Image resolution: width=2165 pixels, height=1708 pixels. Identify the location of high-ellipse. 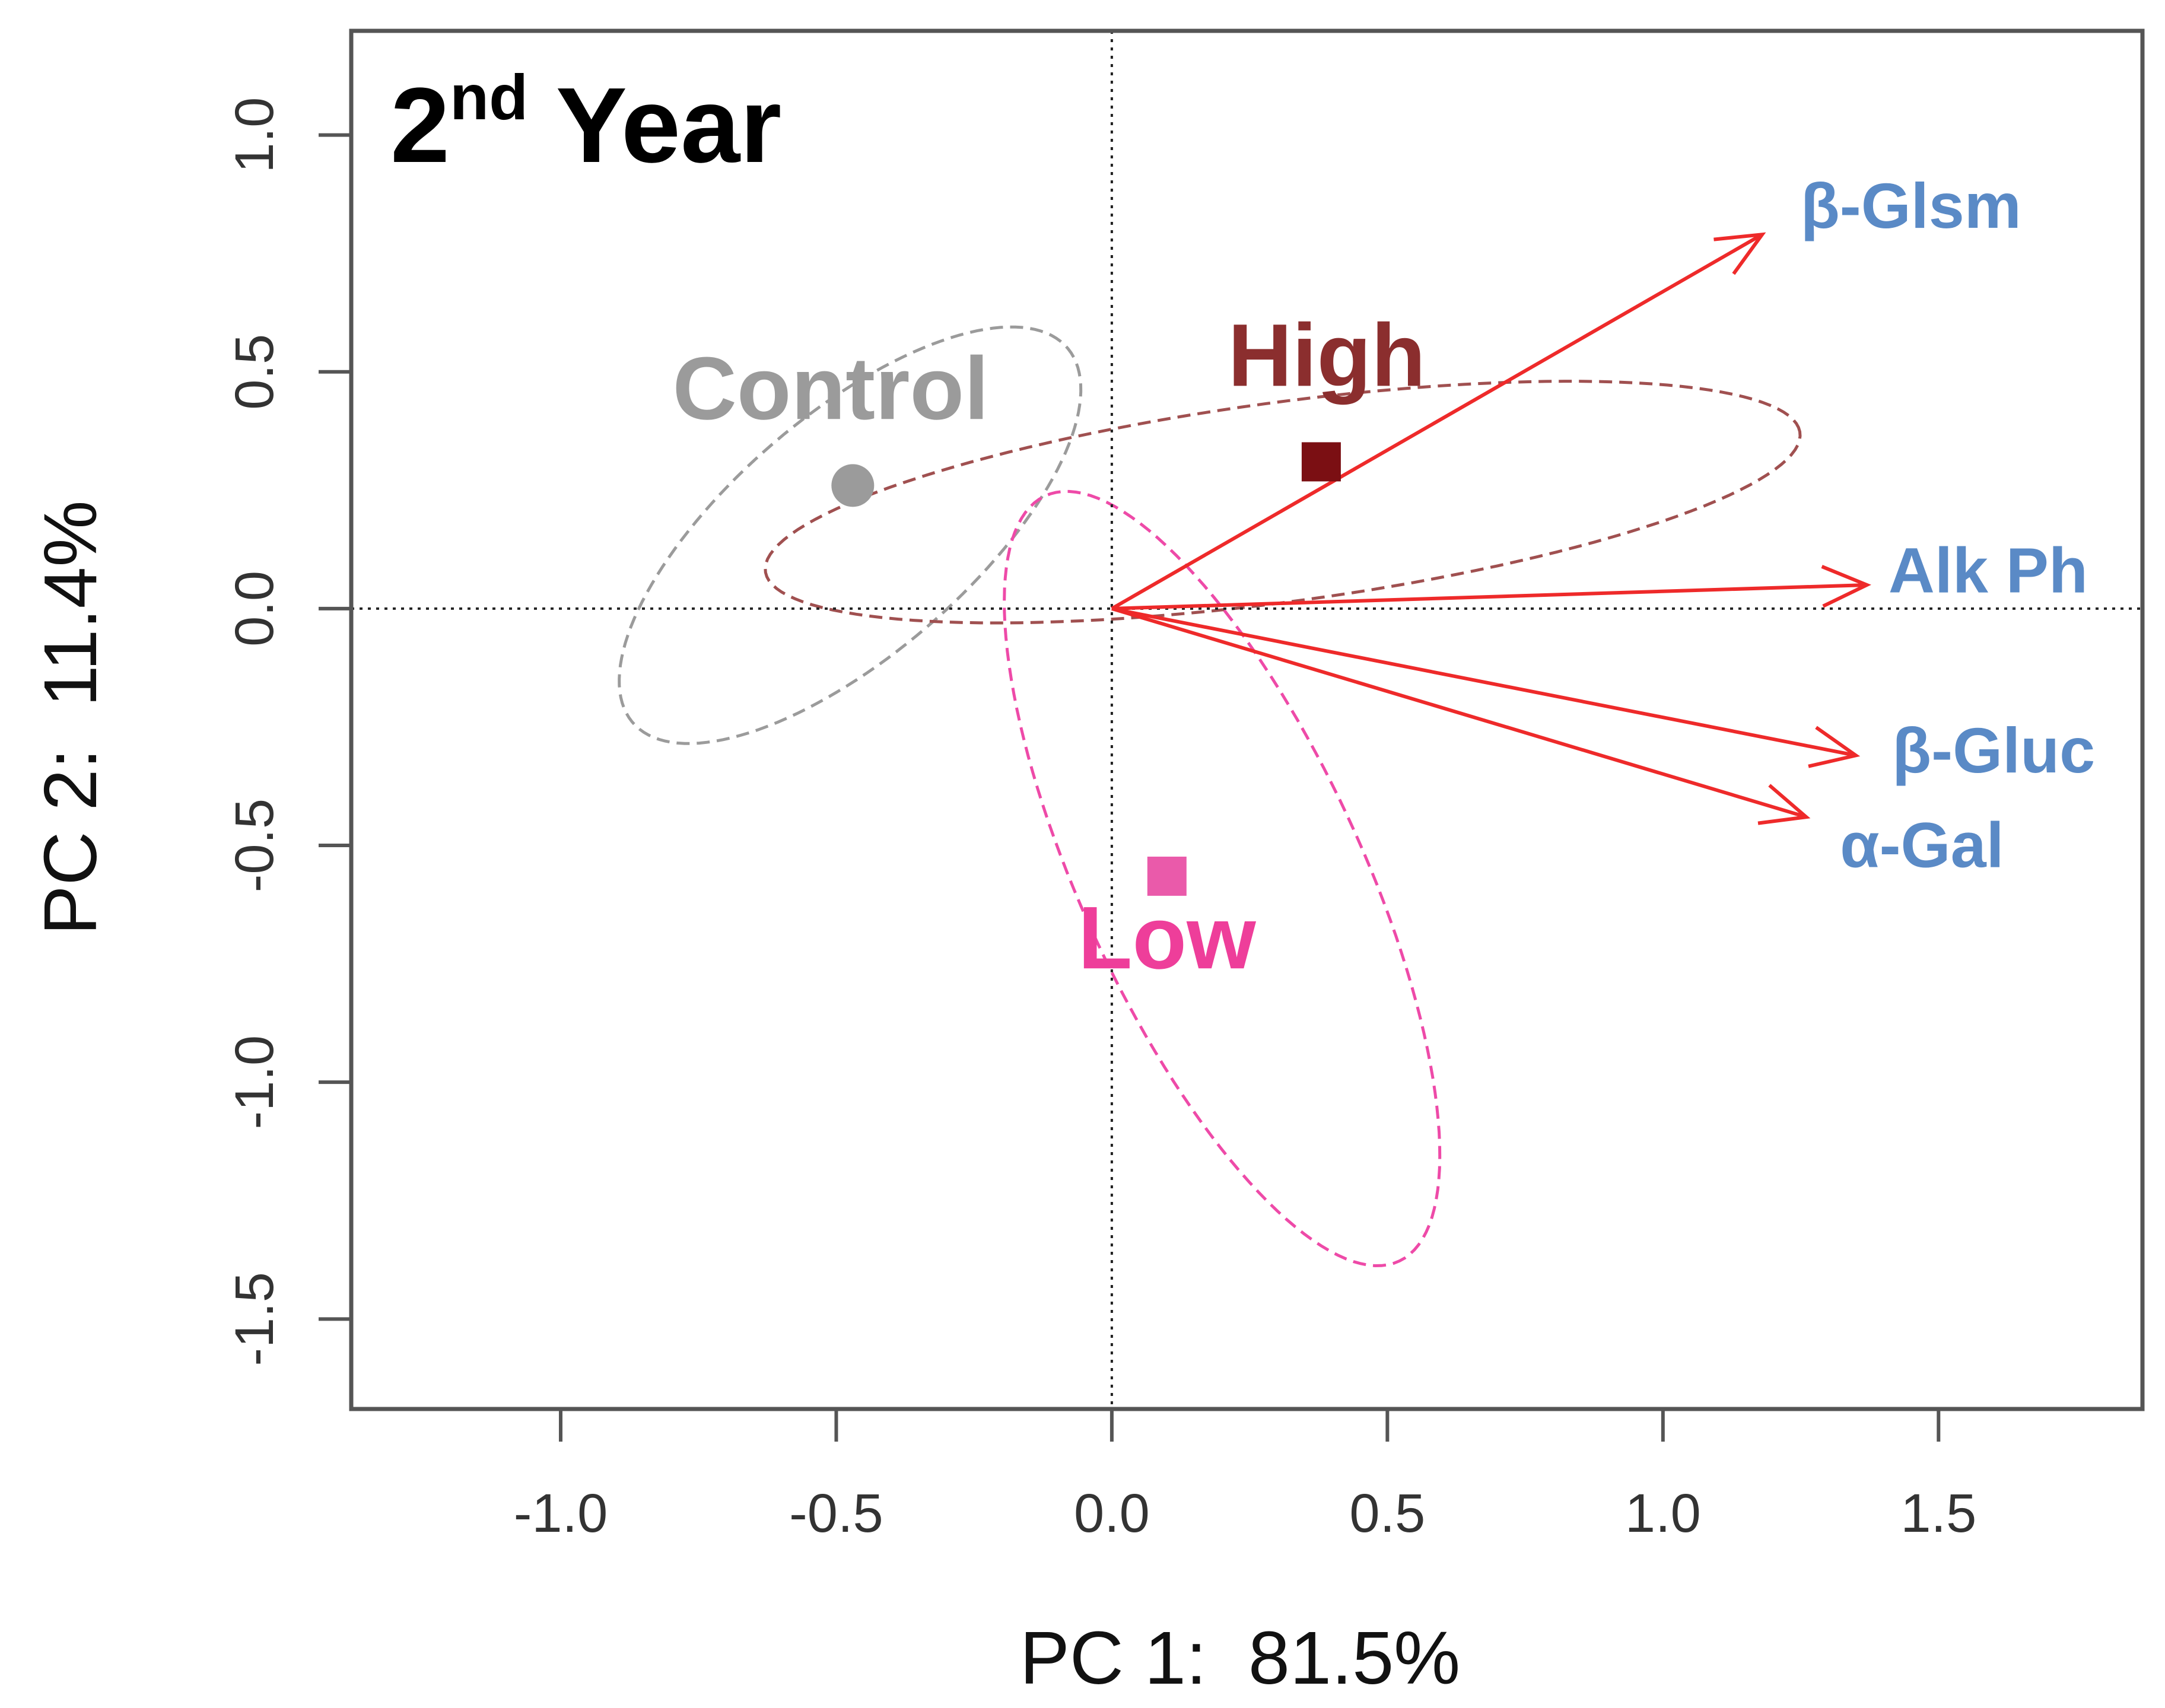
(1283, 503).